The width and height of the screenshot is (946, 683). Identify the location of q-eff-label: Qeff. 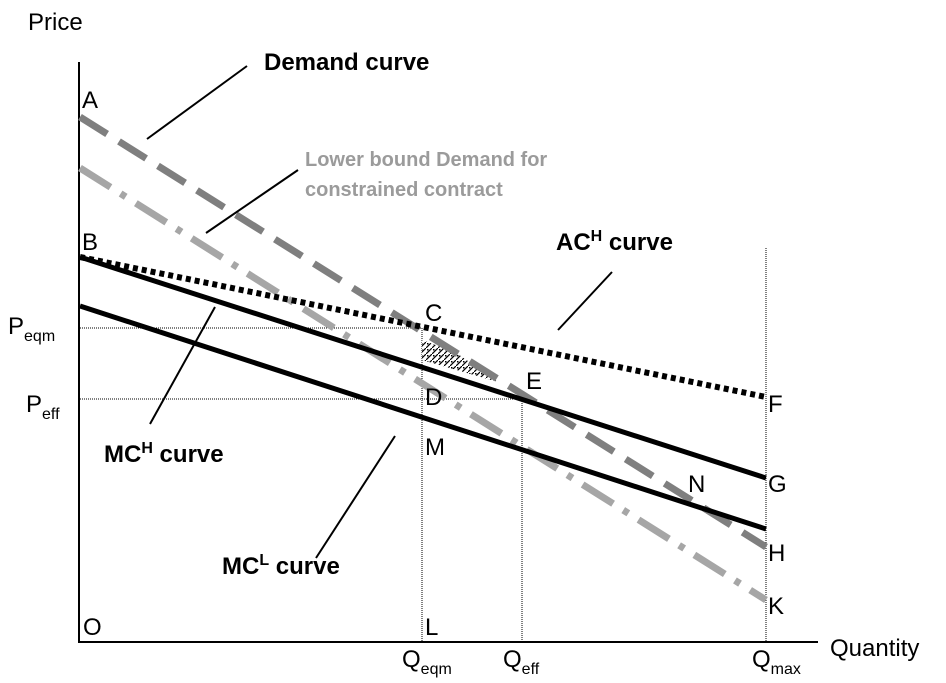
(521, 662).